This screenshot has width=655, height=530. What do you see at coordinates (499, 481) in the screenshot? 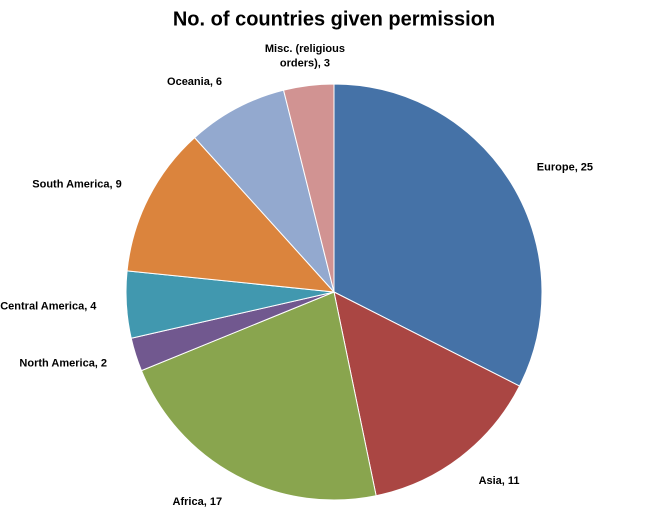
I see `data-label: Asia, 11` at bounding box center [499, 481].